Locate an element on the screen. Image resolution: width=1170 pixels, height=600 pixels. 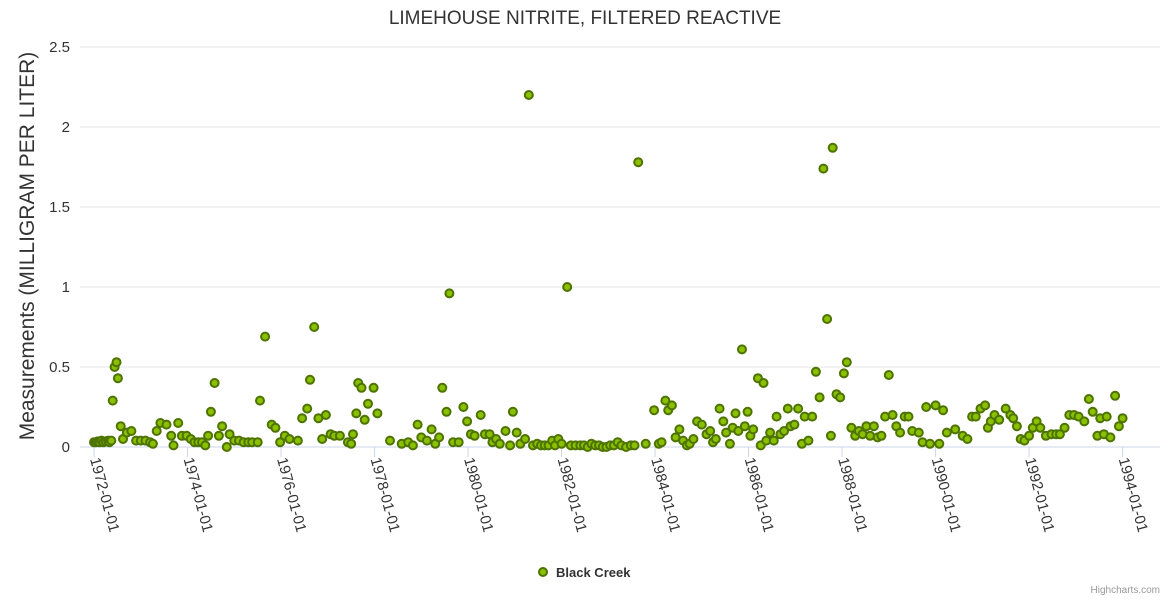
legend-item-black-creek: Black Creek is located at coordinates (593, 572).